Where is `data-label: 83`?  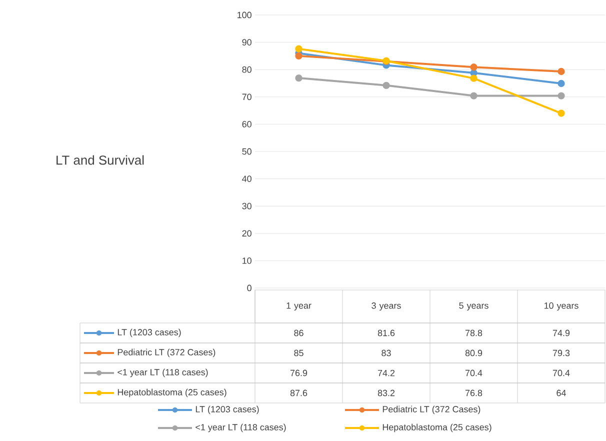 data-label: 83 is located at coordinates (386, 353).